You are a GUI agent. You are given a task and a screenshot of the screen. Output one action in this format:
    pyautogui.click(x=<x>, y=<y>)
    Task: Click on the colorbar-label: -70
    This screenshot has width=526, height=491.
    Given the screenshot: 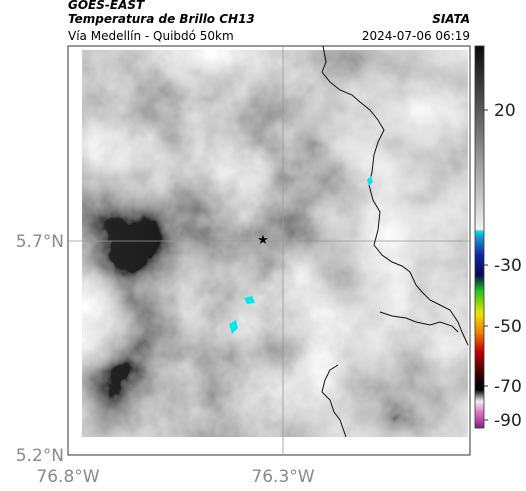 What is the action you would take?
    pyautogui.click(x=508, y=387)
    